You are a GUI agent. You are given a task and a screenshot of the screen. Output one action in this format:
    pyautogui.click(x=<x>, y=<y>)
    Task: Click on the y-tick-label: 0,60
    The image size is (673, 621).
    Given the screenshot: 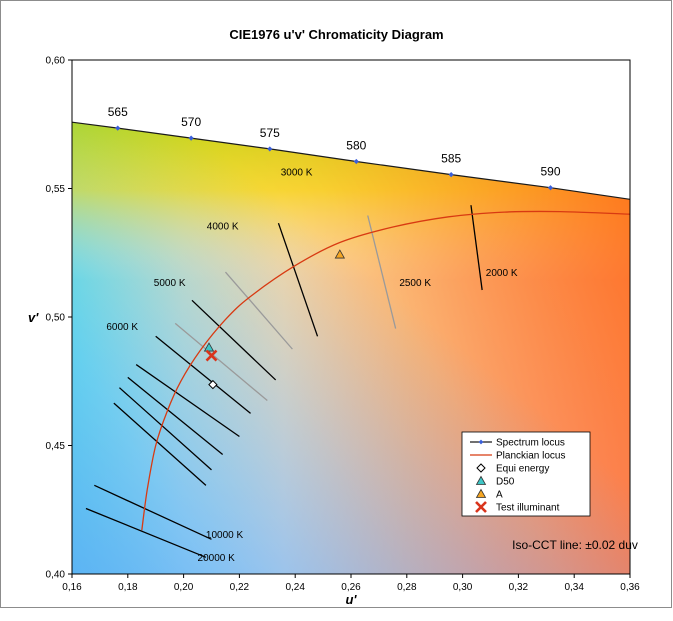 What is the action you would take?
    pyautogui.click(x=56, y=61)
    